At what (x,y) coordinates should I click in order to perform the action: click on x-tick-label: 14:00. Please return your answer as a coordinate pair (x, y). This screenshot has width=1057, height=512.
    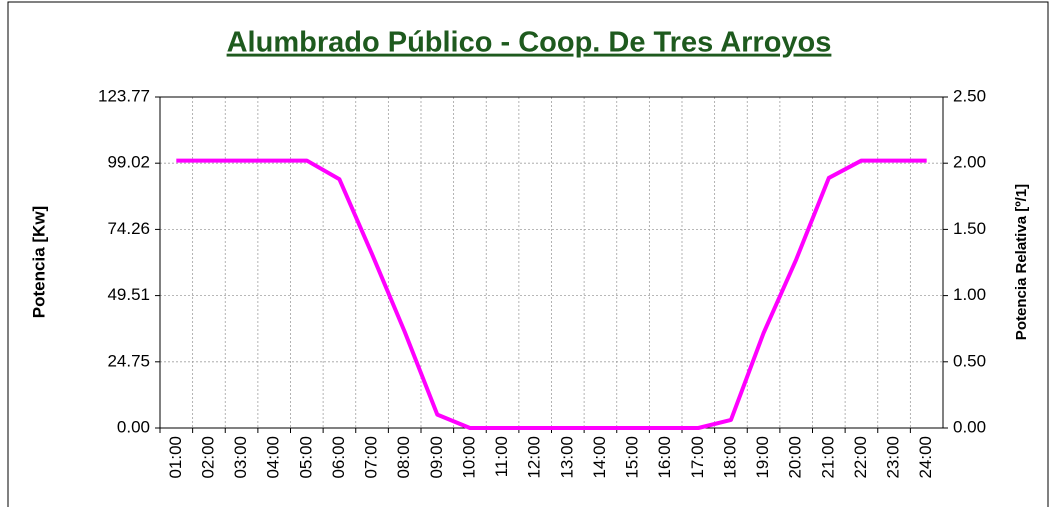
    Looking at the image, I should click on (599, 457).